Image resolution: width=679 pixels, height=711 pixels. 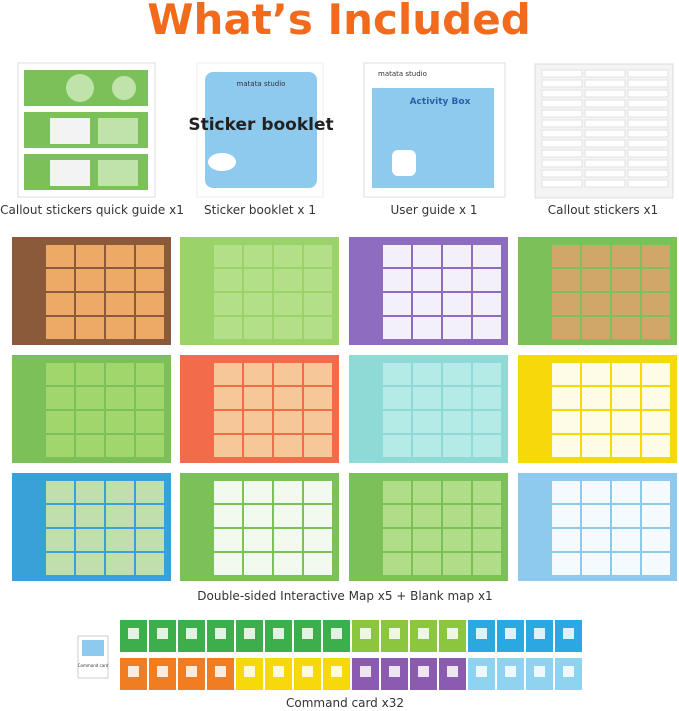 I want to click on command-cards, so click(x=351, y=655).